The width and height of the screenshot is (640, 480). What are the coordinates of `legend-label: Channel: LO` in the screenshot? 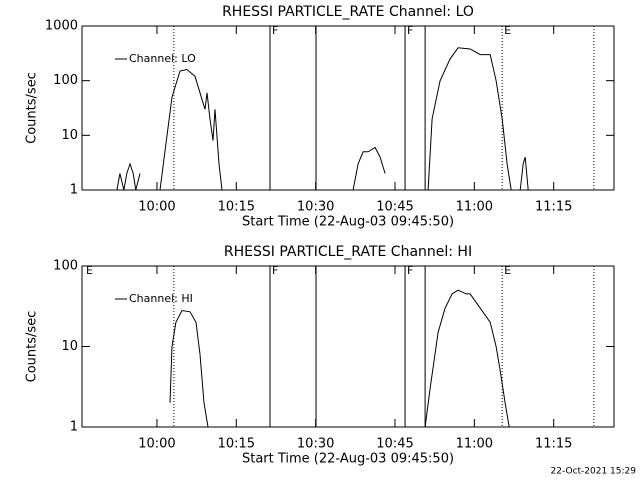 It's located at (162, 58).